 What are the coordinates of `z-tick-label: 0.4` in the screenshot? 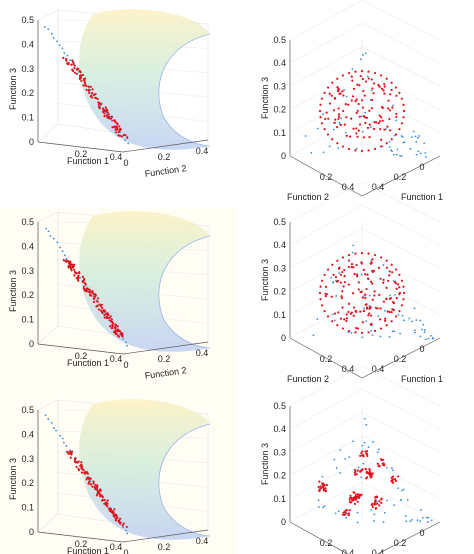 It's located at (279, 245).